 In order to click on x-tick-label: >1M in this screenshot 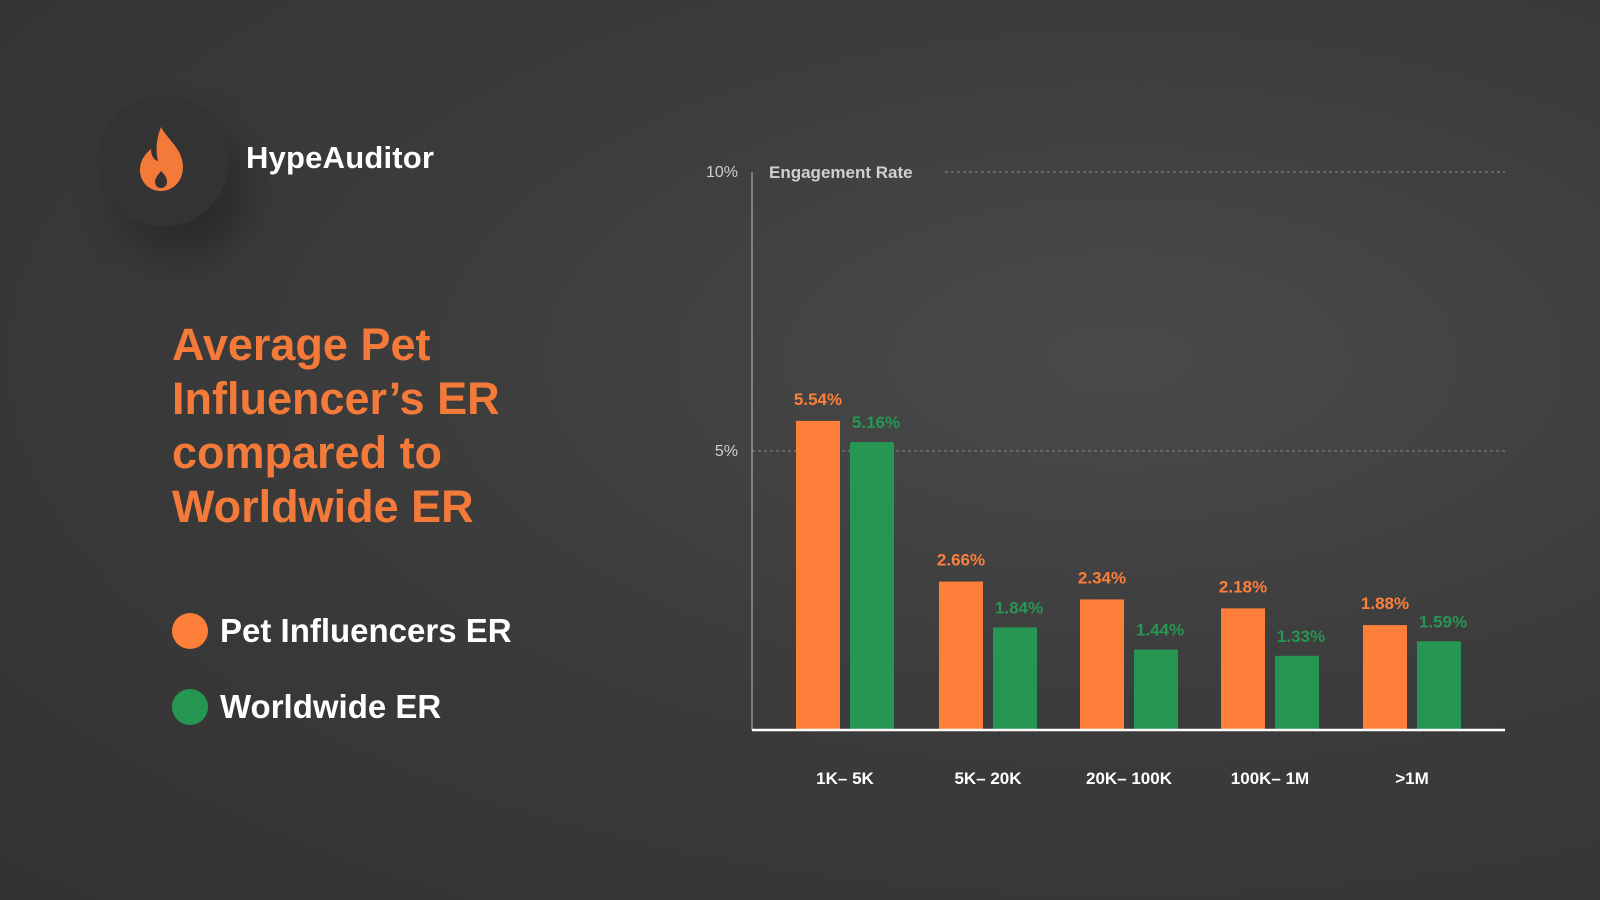, I will do `click(1412, 778)`.